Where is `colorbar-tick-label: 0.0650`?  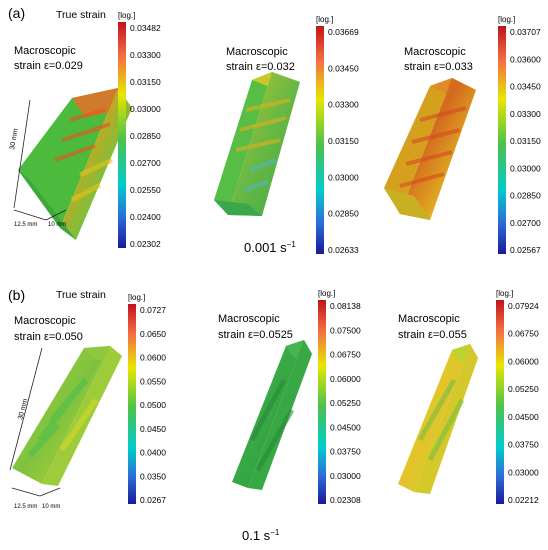
colorbar-tick-label: 0.0650 is located at coordinates (153, 334).